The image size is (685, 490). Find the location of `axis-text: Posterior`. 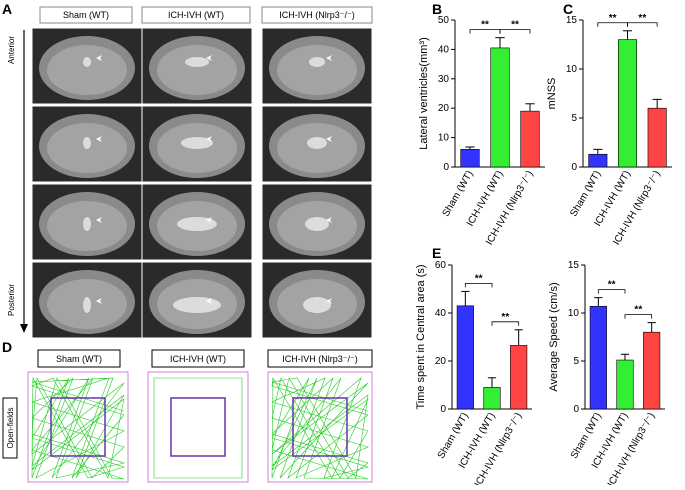

axis-text: Posterior is located at coordinates (11, 300).